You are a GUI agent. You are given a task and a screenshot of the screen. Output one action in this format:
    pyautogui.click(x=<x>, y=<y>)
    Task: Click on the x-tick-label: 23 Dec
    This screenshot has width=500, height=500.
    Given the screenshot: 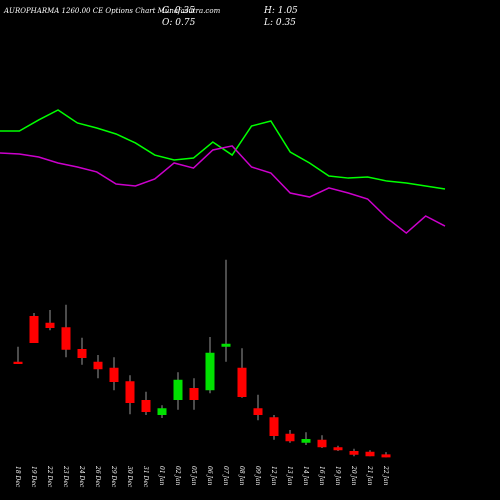 What is the action you would take?
    pyautogui.click(x=65, y=476)
    